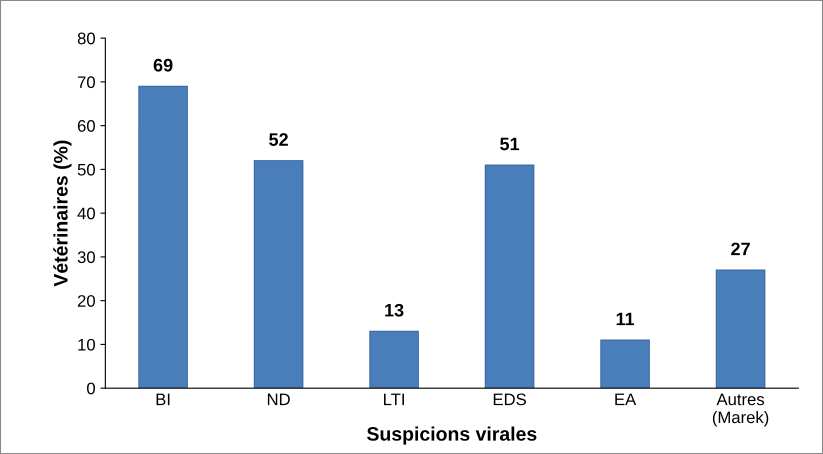 This screenshot has height=454, width=823. What do you see at coordinates (394, 310) in the screenshot?
I see `data-label: 13` at bounding box center [394, 310].